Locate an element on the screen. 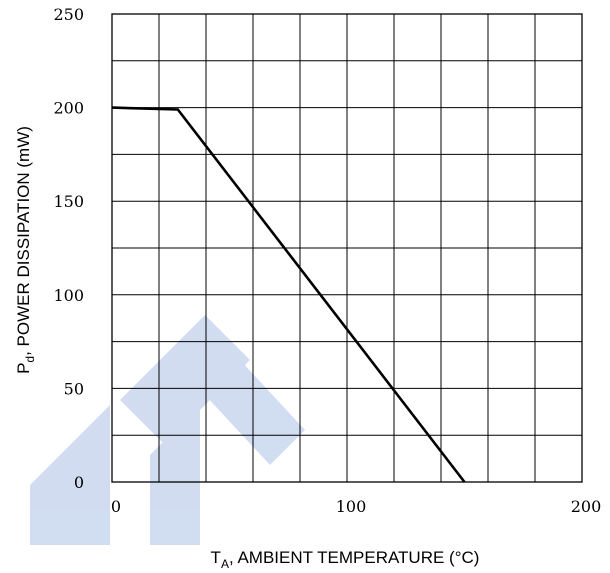  x-tick-label: 100 is located at coordinates (351, 506).